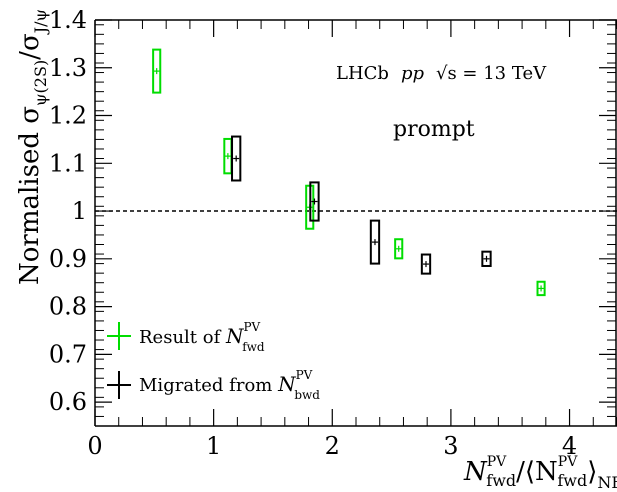 The image size is (617, 492). I want to click on annotation-category: prompt, so click(434, 129).